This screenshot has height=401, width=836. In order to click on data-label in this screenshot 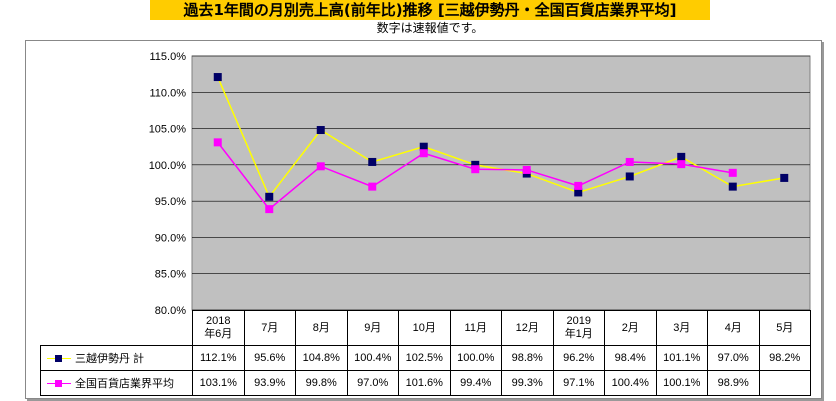, I will do `click(784, 383)`.